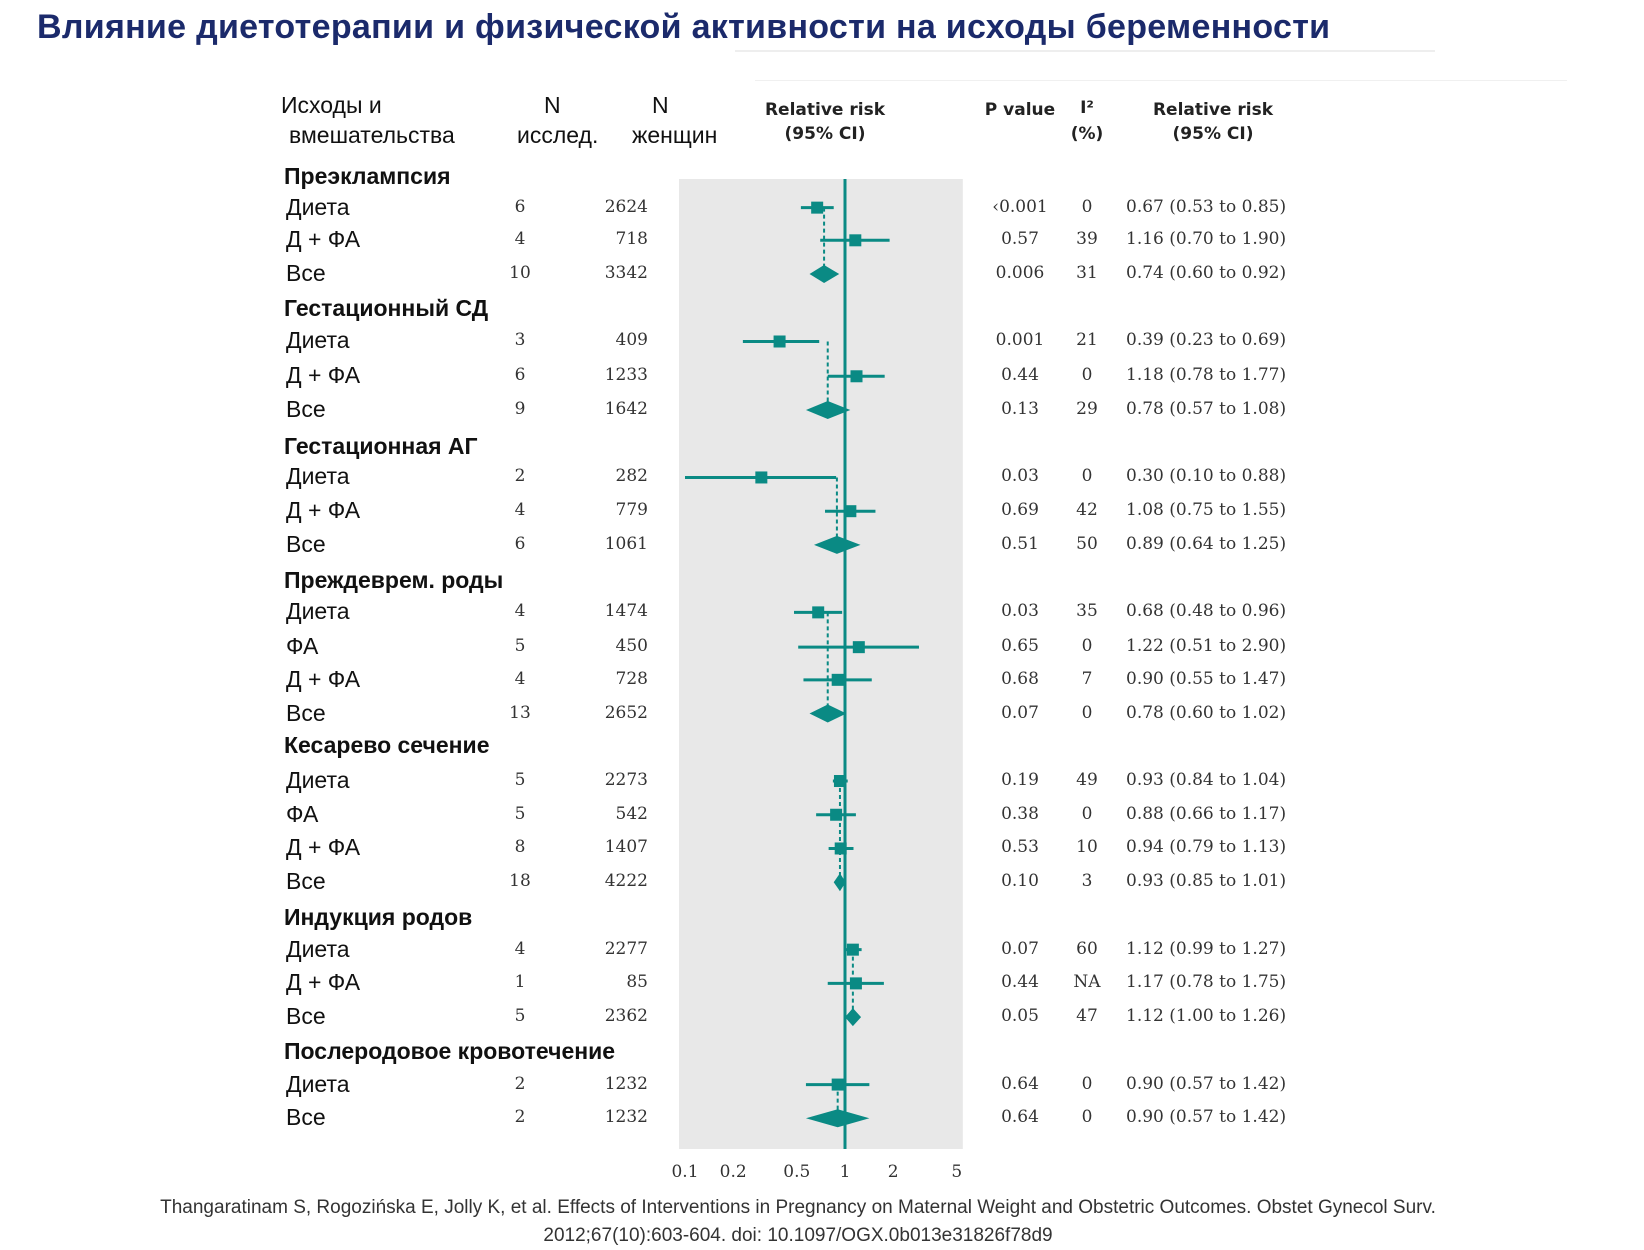 The width and height of the screenshot is (1644, 1250). Describe the element at coordinates (1206, 543) in the screenshot. I see `rr-ci-text: 0.89 (0.64 to 1.25)` at that location.